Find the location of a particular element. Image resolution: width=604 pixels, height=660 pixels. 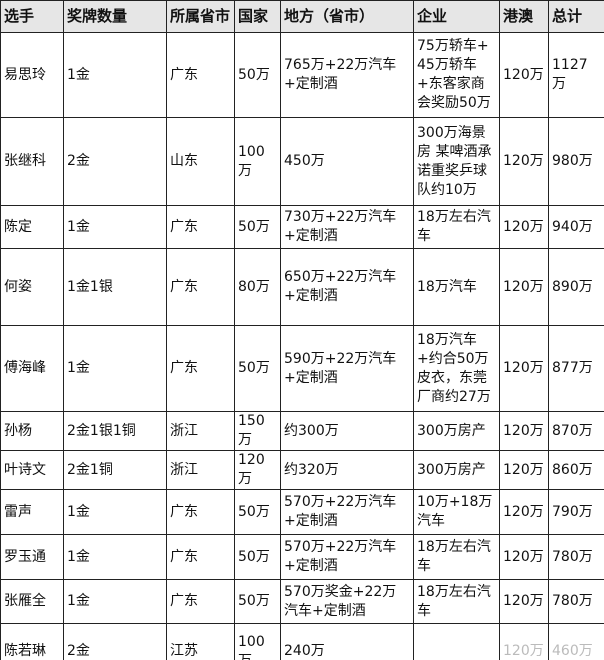

table-cell: 江苏 is located at coordinates (200, 641).